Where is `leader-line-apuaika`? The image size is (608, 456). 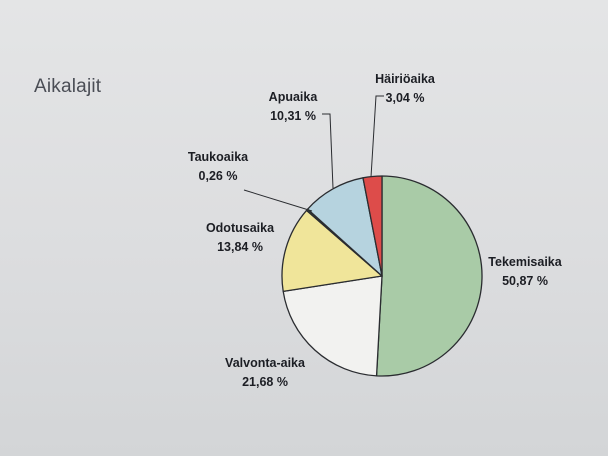
leader-line-apuaika is located at coordinates (328, 151).